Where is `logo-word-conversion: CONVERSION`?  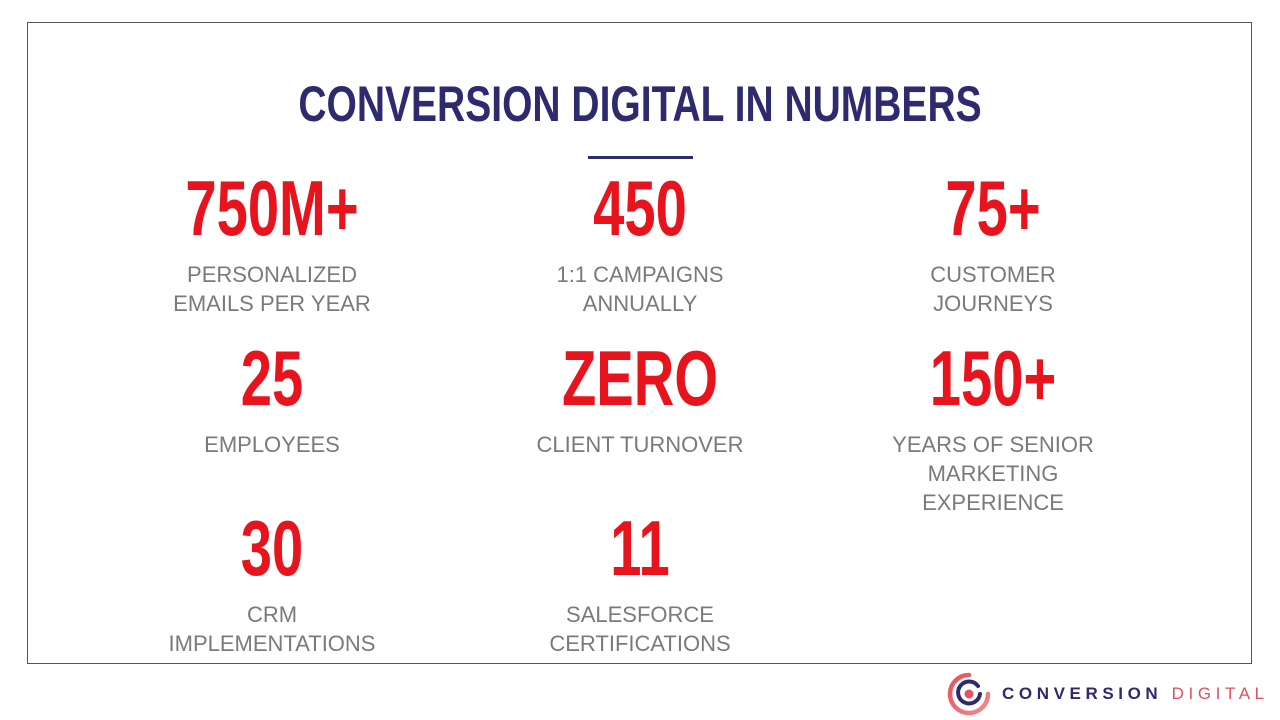
logo-word-conversion: CONVERSION is located at coordinates (1082, 693).